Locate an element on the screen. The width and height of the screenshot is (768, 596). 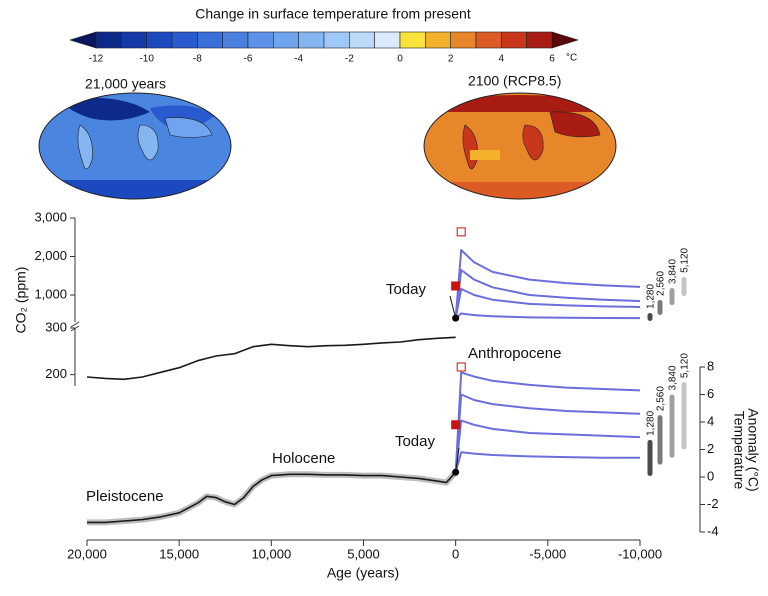
colorbar-tick-label: -10 is located at coordinates (146, 59).